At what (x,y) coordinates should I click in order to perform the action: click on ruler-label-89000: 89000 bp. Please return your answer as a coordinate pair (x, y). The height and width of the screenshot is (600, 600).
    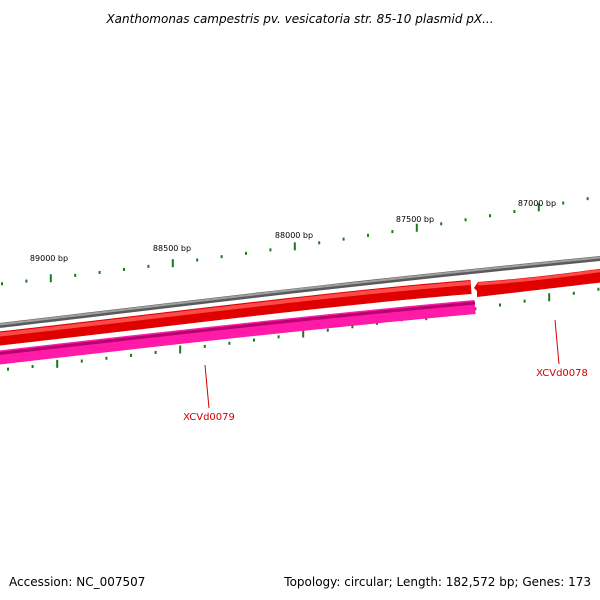
    Looking at the image, I should click on (49, 258).